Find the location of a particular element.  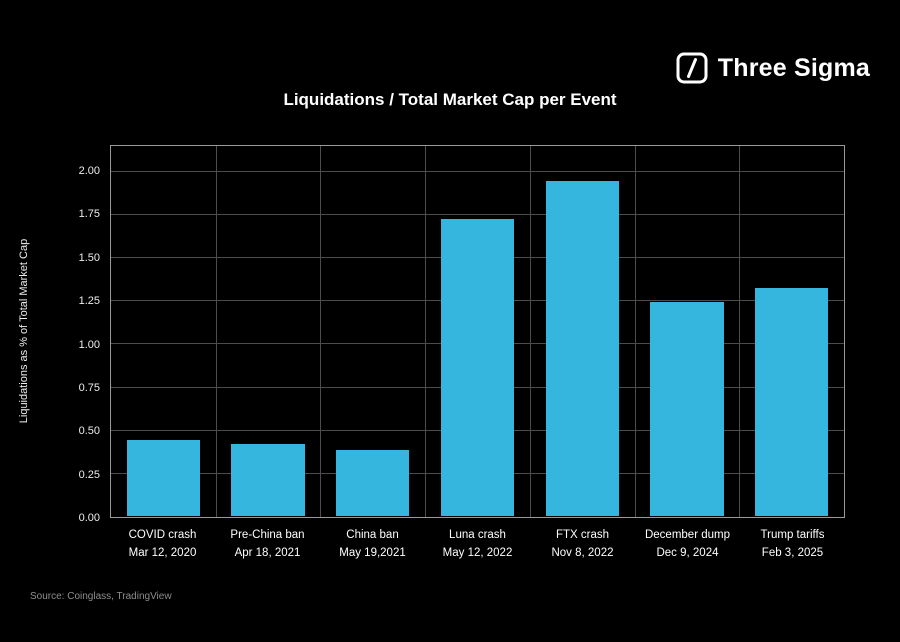

y-tick-label: 0.75 is located at coordinates (89, 387).